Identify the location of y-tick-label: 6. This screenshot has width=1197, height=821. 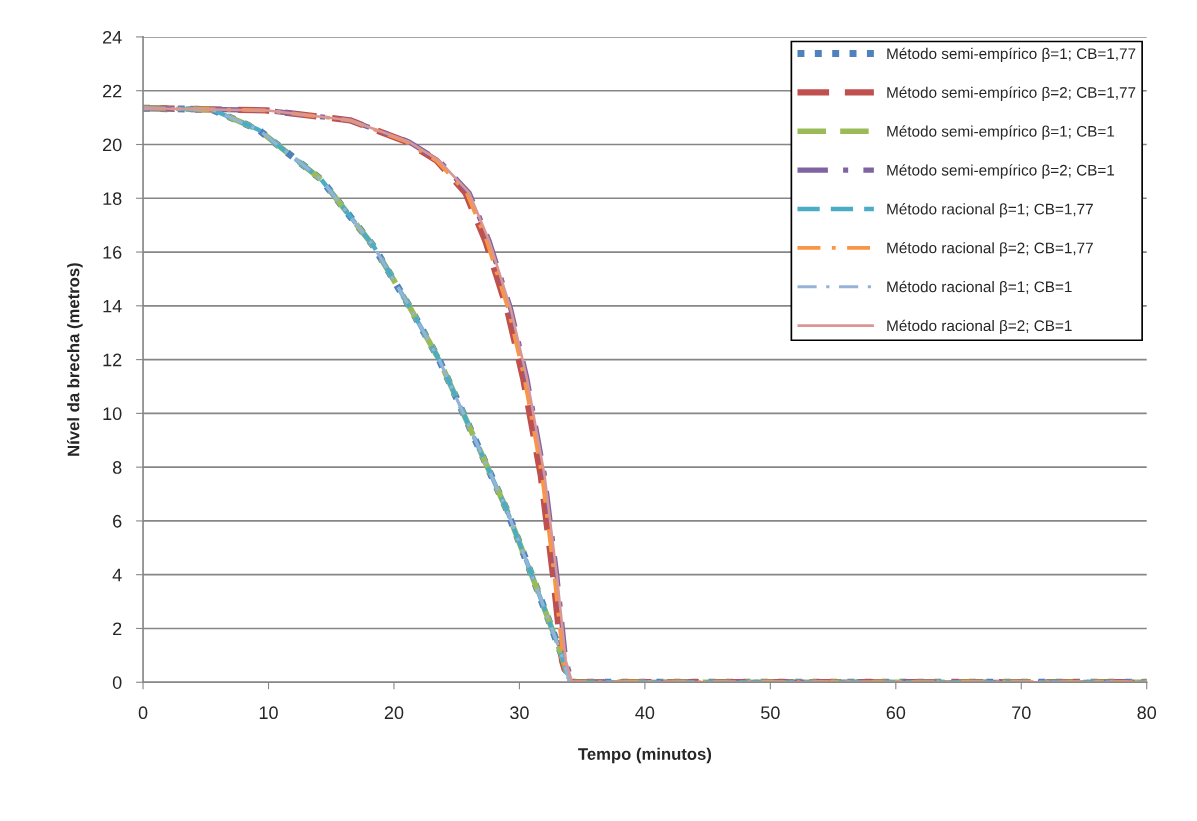
(117, 521).